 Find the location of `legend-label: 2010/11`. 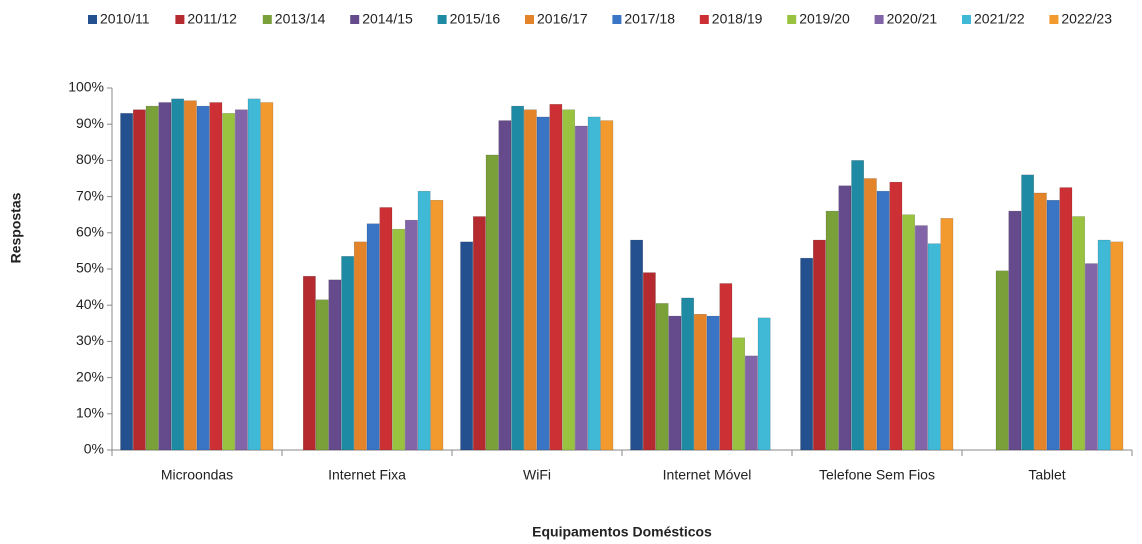

legend-label: 2010/11 is located at coordinates (125, 19).